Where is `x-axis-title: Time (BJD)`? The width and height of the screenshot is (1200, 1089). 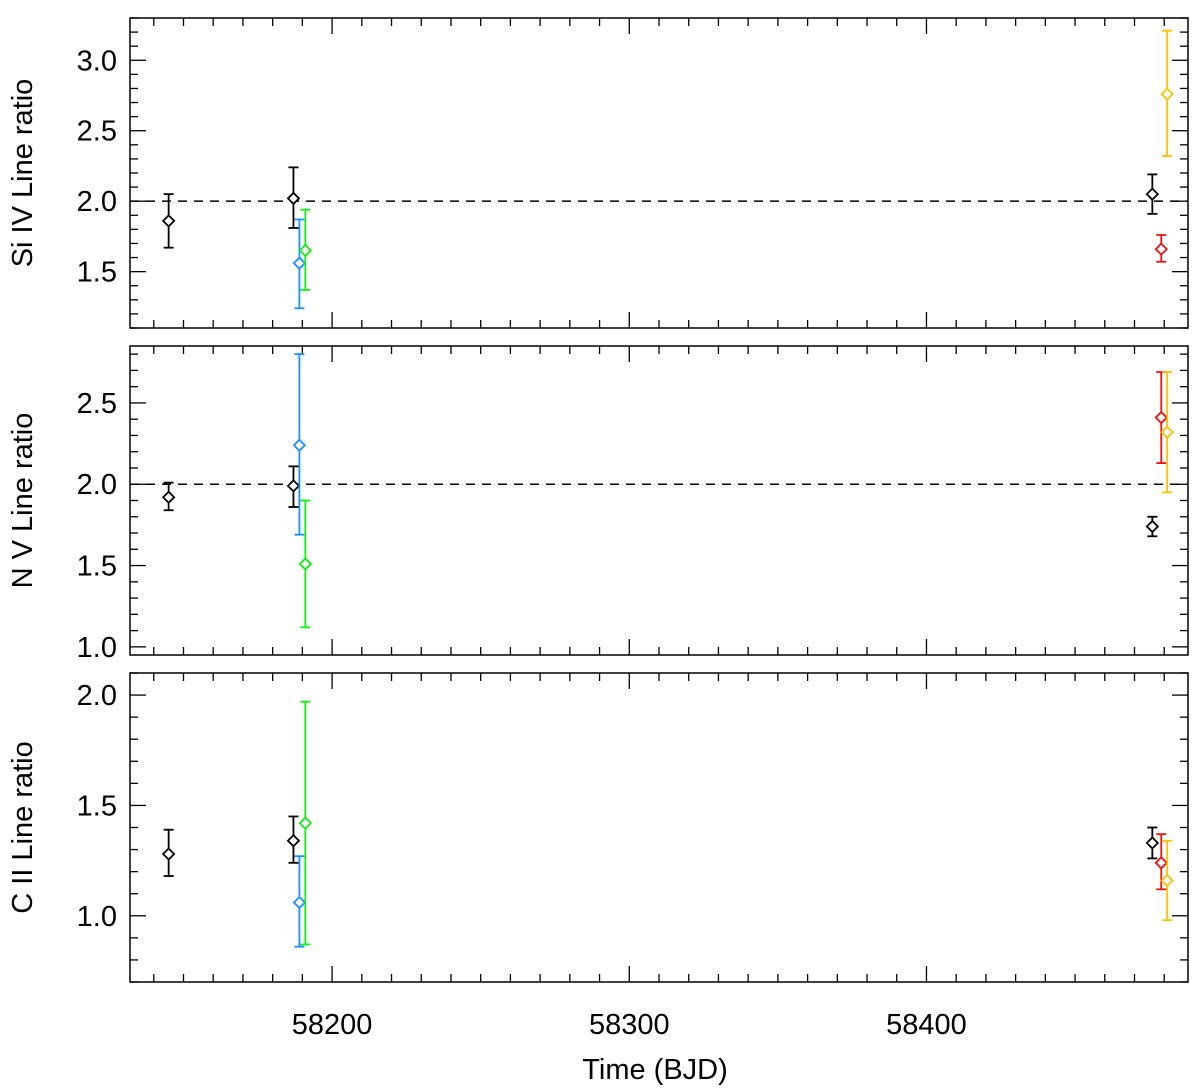
x-axis-title: Time (BJD) is located at coordinates (655, 1070).